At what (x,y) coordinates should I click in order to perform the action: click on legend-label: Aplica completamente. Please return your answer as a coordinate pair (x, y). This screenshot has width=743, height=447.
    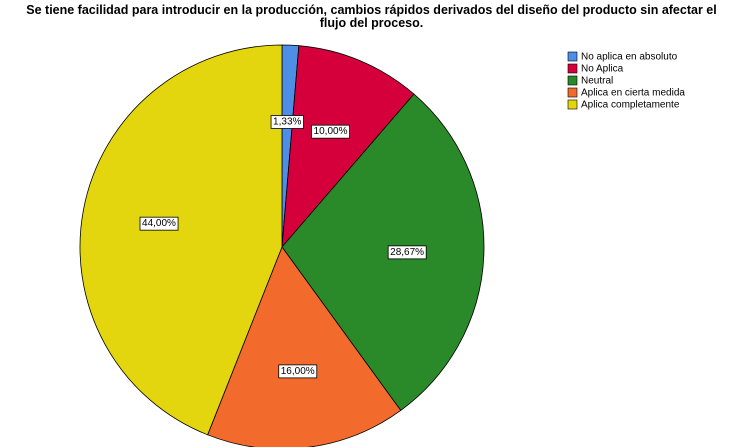
    Looking at the image, I should click on (630, 105).